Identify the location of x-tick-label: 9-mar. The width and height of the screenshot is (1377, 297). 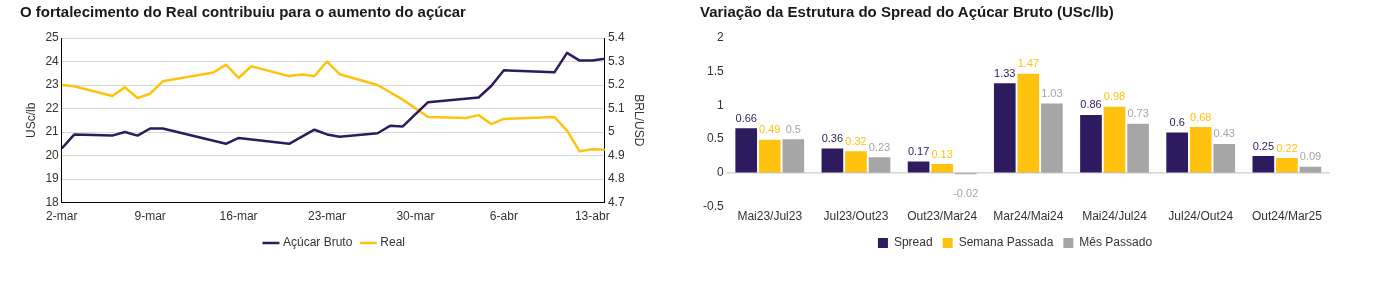
(150, 216).